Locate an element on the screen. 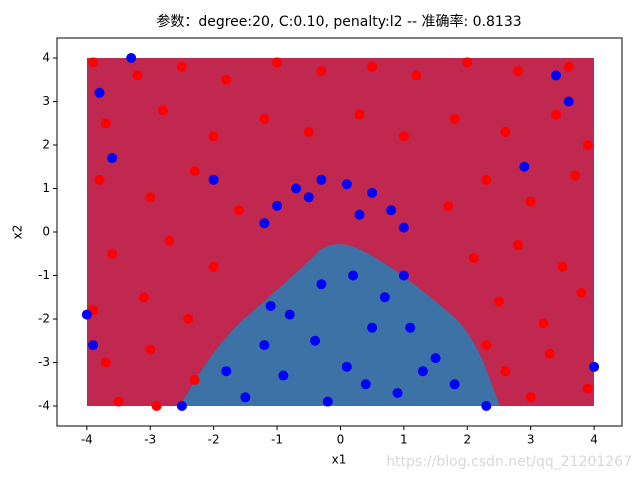 The height and width of the screenshot is (480, 640). x-tick-label: -3 is located at coordinates (150, 440).